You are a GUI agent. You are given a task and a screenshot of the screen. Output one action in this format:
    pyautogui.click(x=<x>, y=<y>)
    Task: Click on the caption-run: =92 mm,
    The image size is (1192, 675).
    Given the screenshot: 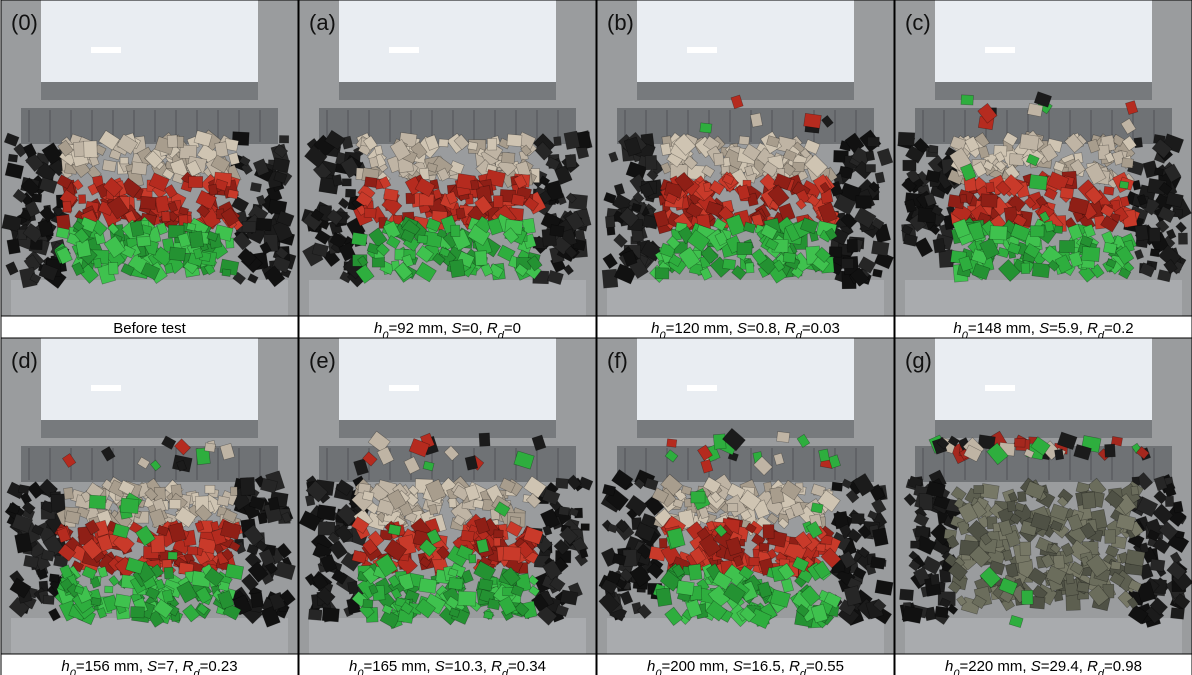 What is the action you would take?
    pyautogui.click(x=420, y=328)
    